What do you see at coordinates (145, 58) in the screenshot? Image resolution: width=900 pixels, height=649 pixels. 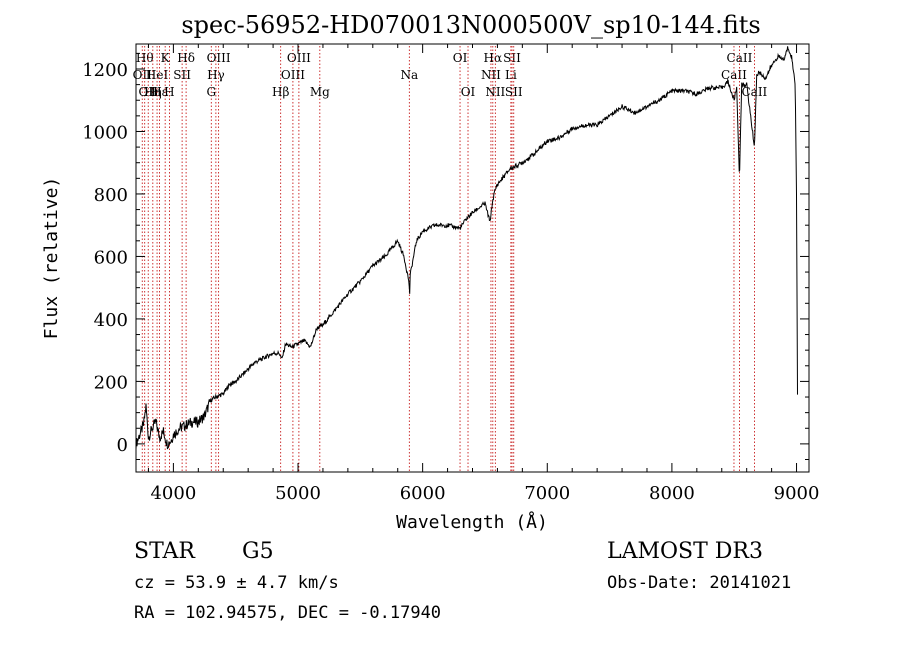 I see `line-marker-label: Hθ` at bounding box center [145, 58].